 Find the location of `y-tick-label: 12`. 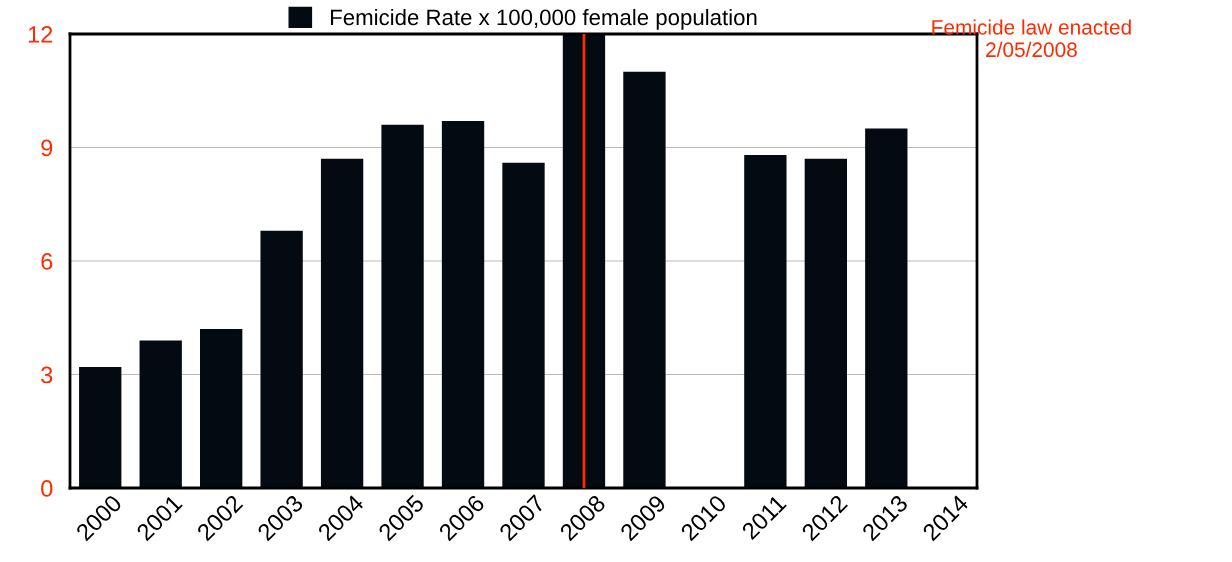

y-tick-label: 12 is located at coordinates (40, 34).